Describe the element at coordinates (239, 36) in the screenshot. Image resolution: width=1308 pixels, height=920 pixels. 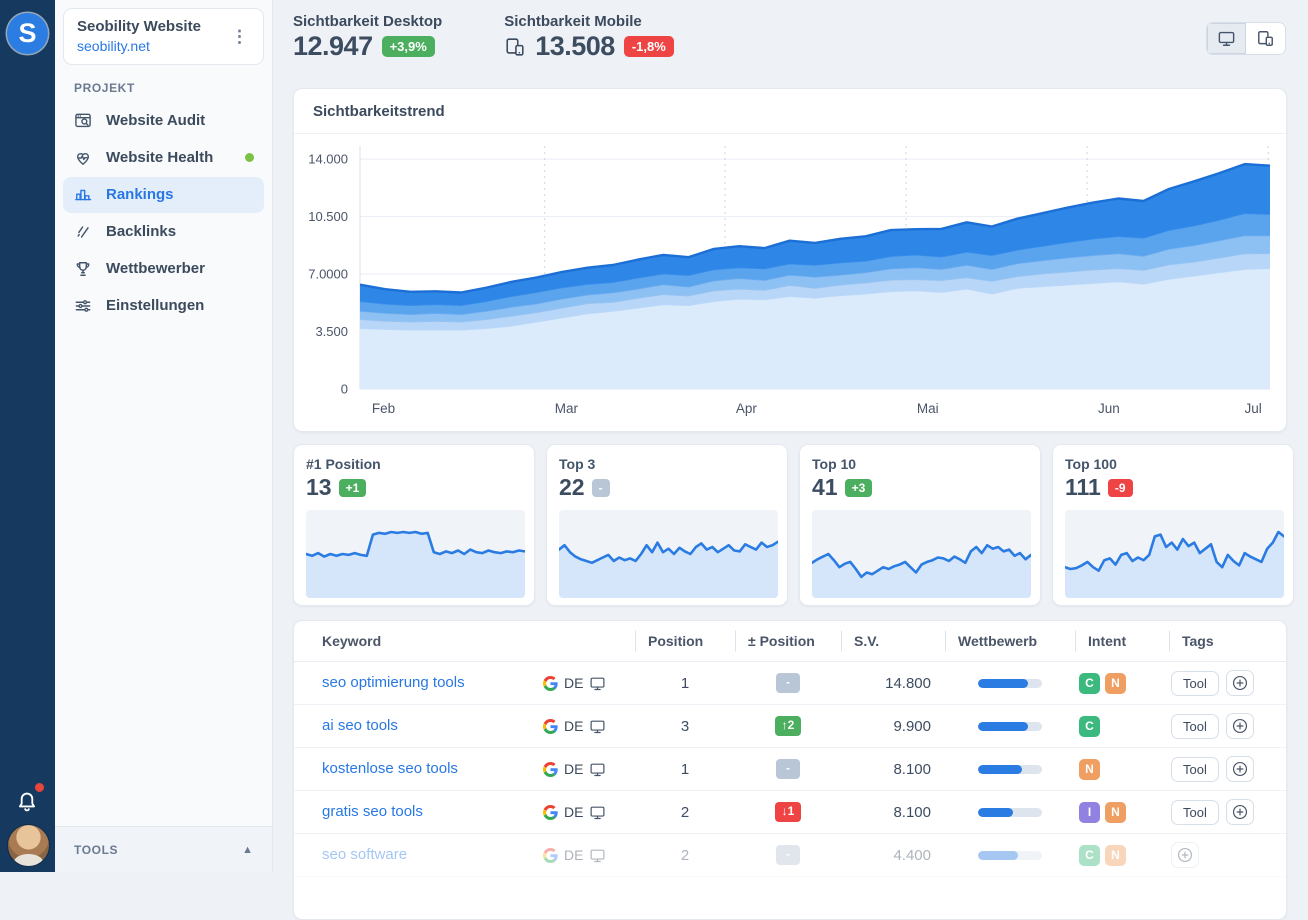
I see `kebab-menu-icon: ⋮` at that location.